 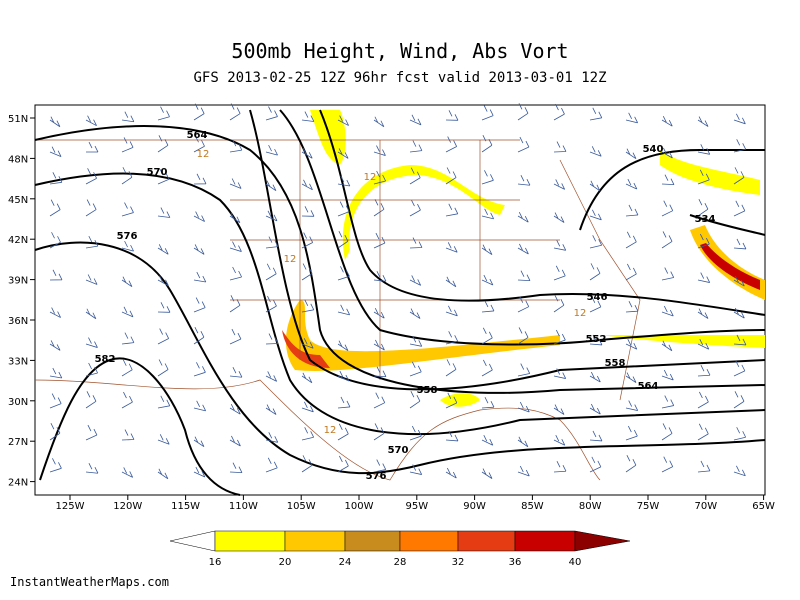 What do you see at coordinates (532, 506) in the screenshot?
I see `lon-label: 85W` at bounding box center [532, 506].